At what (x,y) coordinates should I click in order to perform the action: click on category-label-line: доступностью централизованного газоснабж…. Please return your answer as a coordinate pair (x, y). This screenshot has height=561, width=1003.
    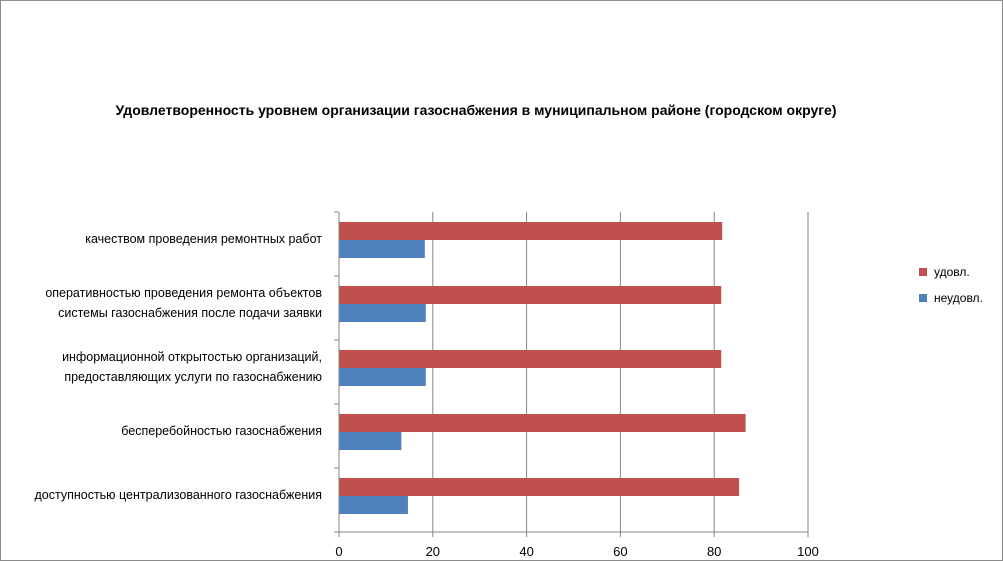
    Looking at the image, I should click on (178, 495).